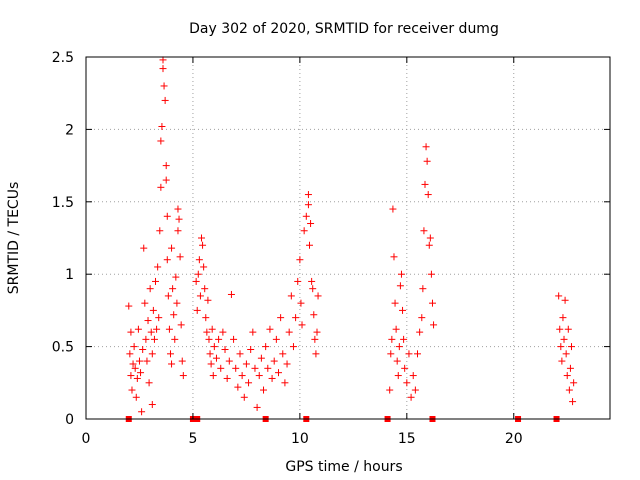 The height and width of the screenshot is (480, 640). Describe the element at coordinates (192, 439) in the screenshot. I see `x-tick-label: 5` at that location.